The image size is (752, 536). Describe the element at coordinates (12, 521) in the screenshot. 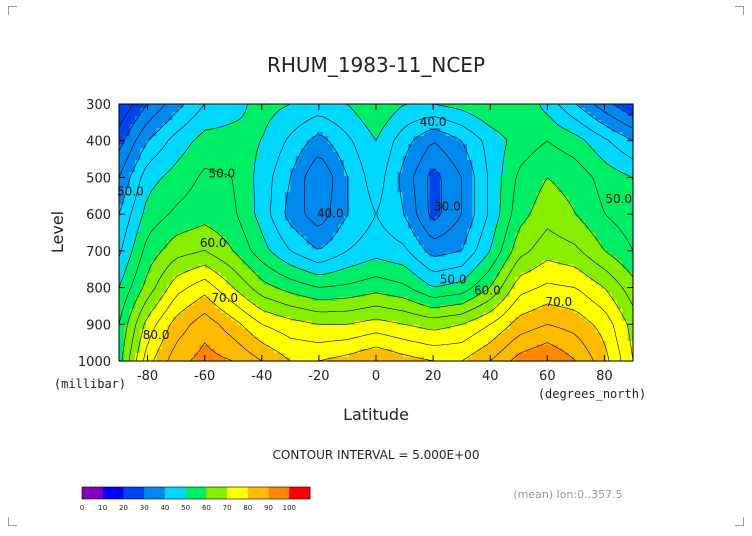

I see `frame-corner-bottom-left` at that location.